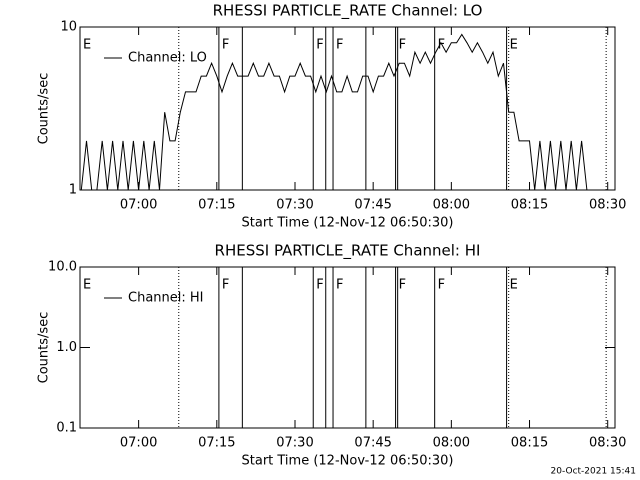 This screenshot has width=640, height=480. Describe the element at coordinates (62, 267) in the screenshot. I see `y-tick-label: 10.0` at that location.